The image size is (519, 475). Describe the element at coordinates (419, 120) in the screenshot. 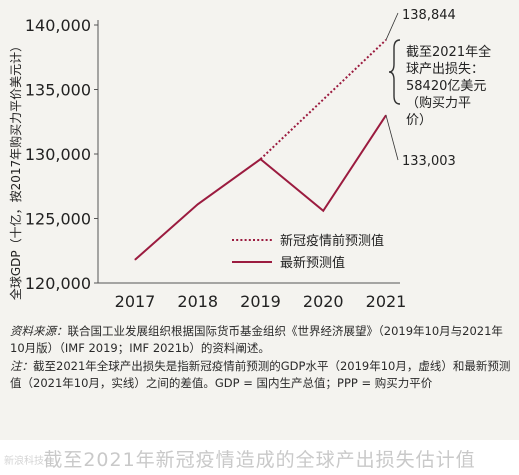

I see `loss-annotation-line: 价）` at that location.